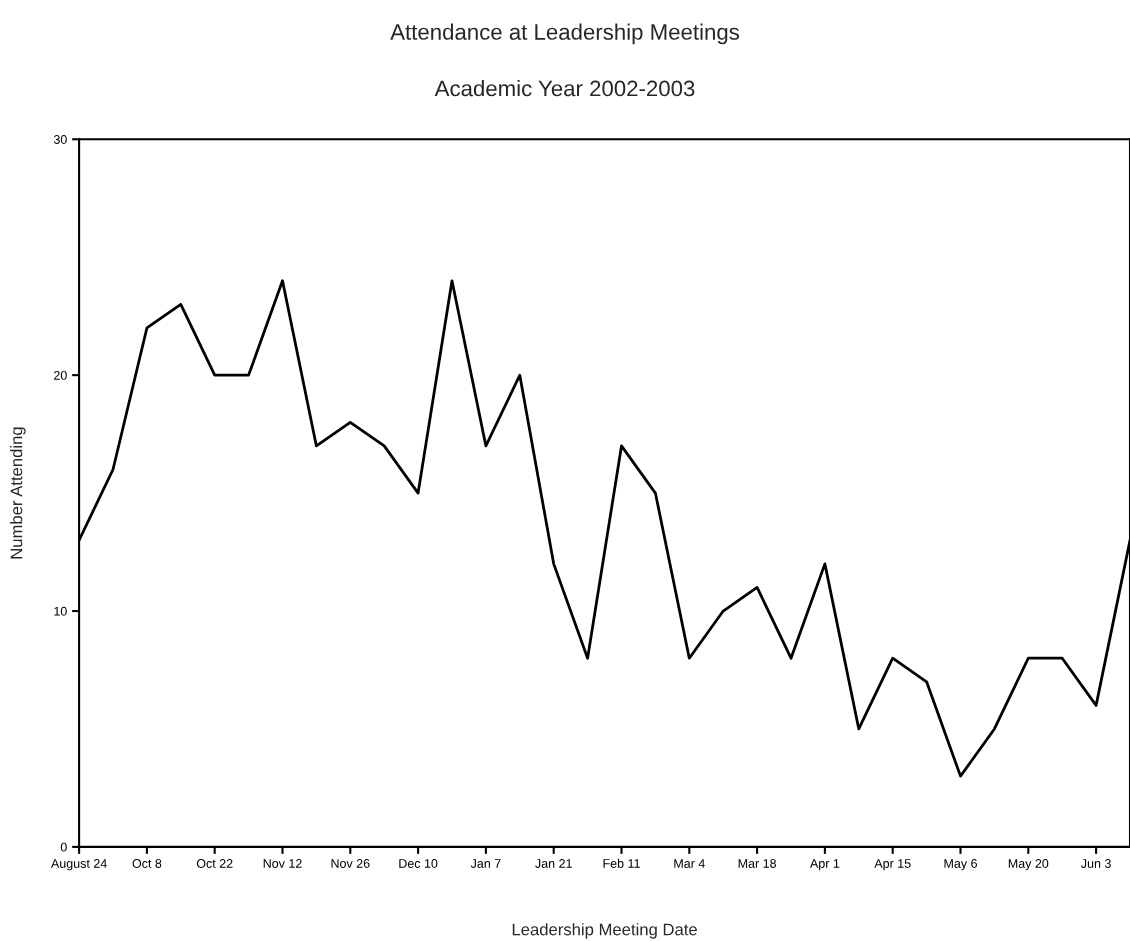  Describe the element at coordinates (1096, 863) in the screenshot. I see `x-tick-label: Jun 3` at that location.